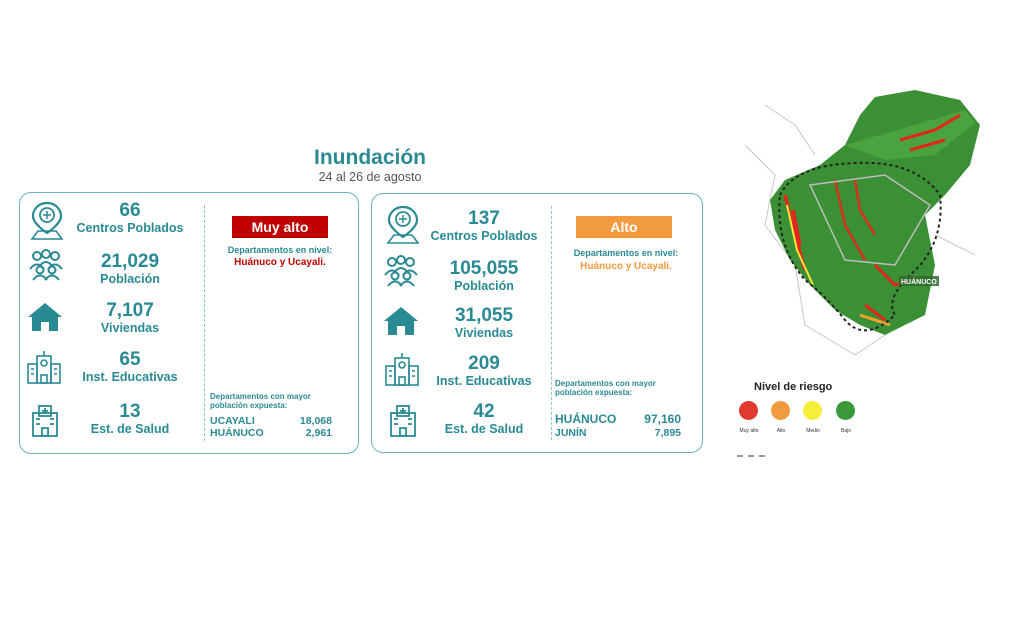 This screenshot has width=1012, height=621. I want to click on stat-centros-poblados: 66 Centros Poblados, so click(130, 218).